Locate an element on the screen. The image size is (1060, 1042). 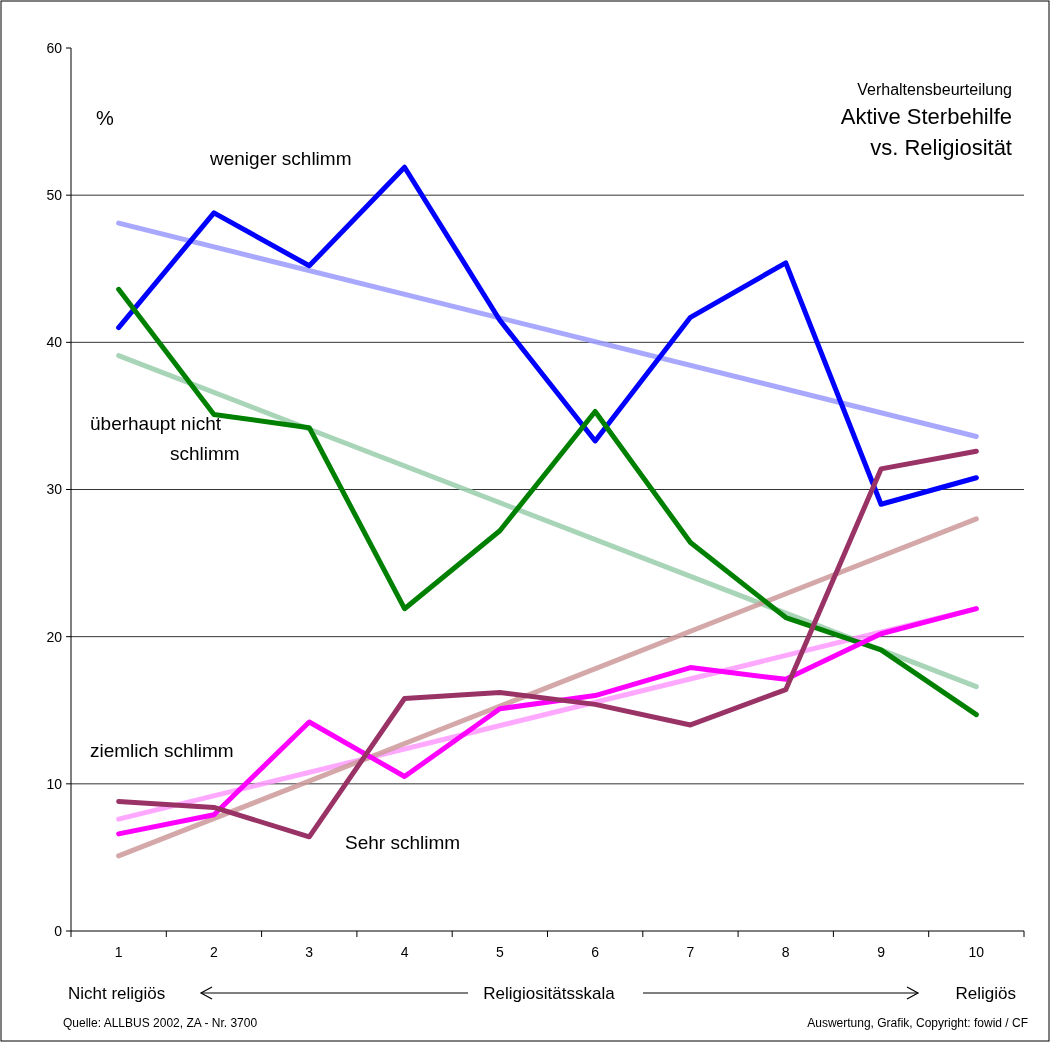
x-tick-label: 7 is located at coordinates (690, 952).